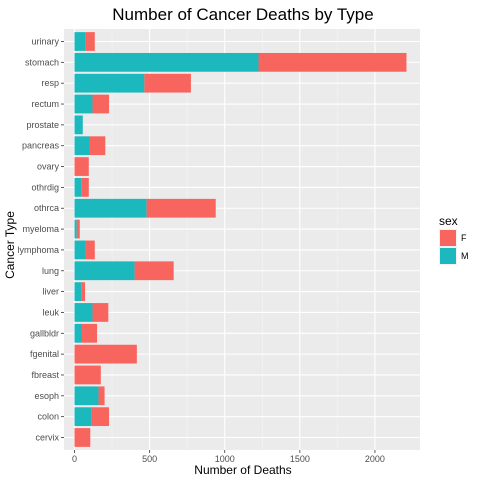 This screenshot has width=480, height=480. I want to click on y-tick-label: rectum, so click(45, 104).